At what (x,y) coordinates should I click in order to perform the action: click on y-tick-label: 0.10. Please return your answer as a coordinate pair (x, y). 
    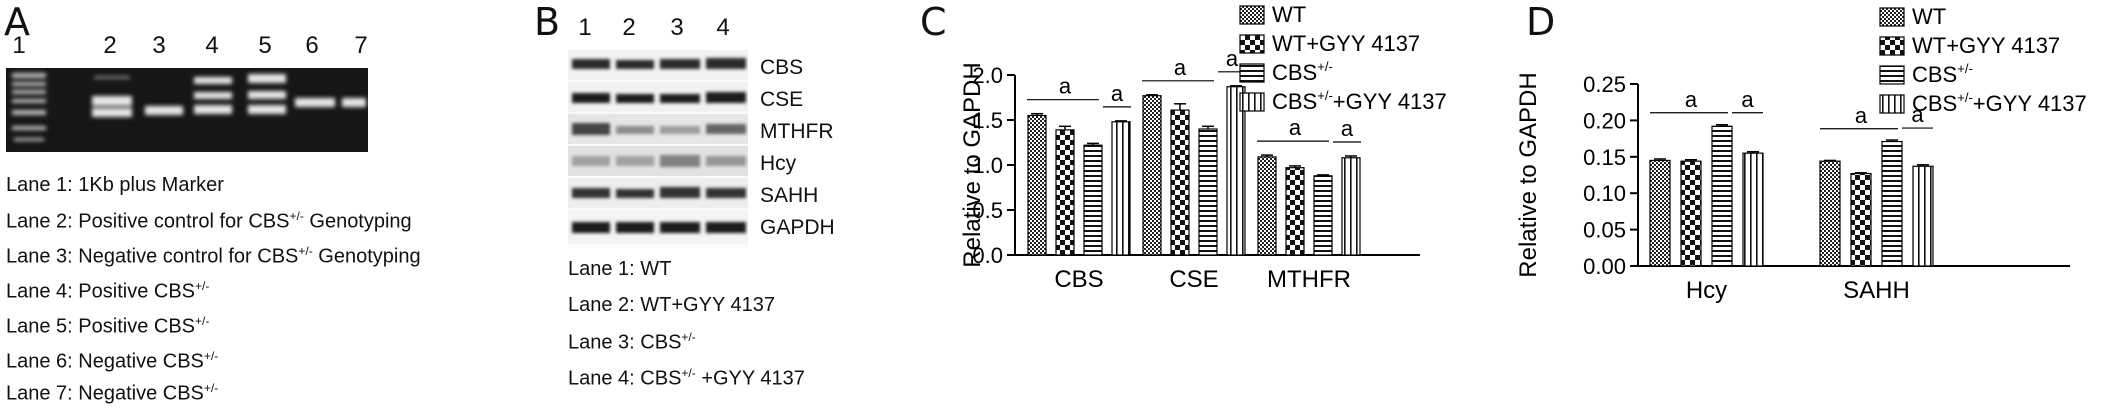
    Looking at the image, I should click on (1604, 193).